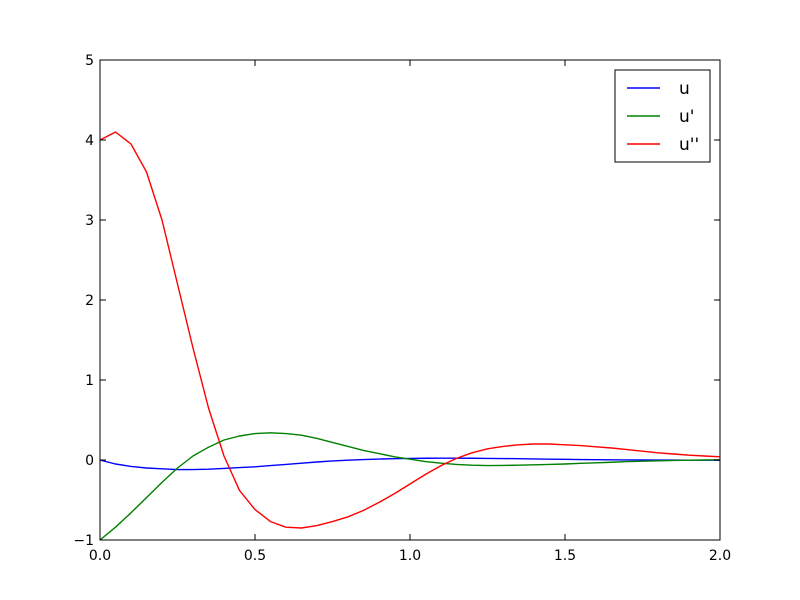 The image size is (800, 600). Describe the element at coordinates (89, 61) in the screenshot. I see `y-tick-label: 5` at that location.